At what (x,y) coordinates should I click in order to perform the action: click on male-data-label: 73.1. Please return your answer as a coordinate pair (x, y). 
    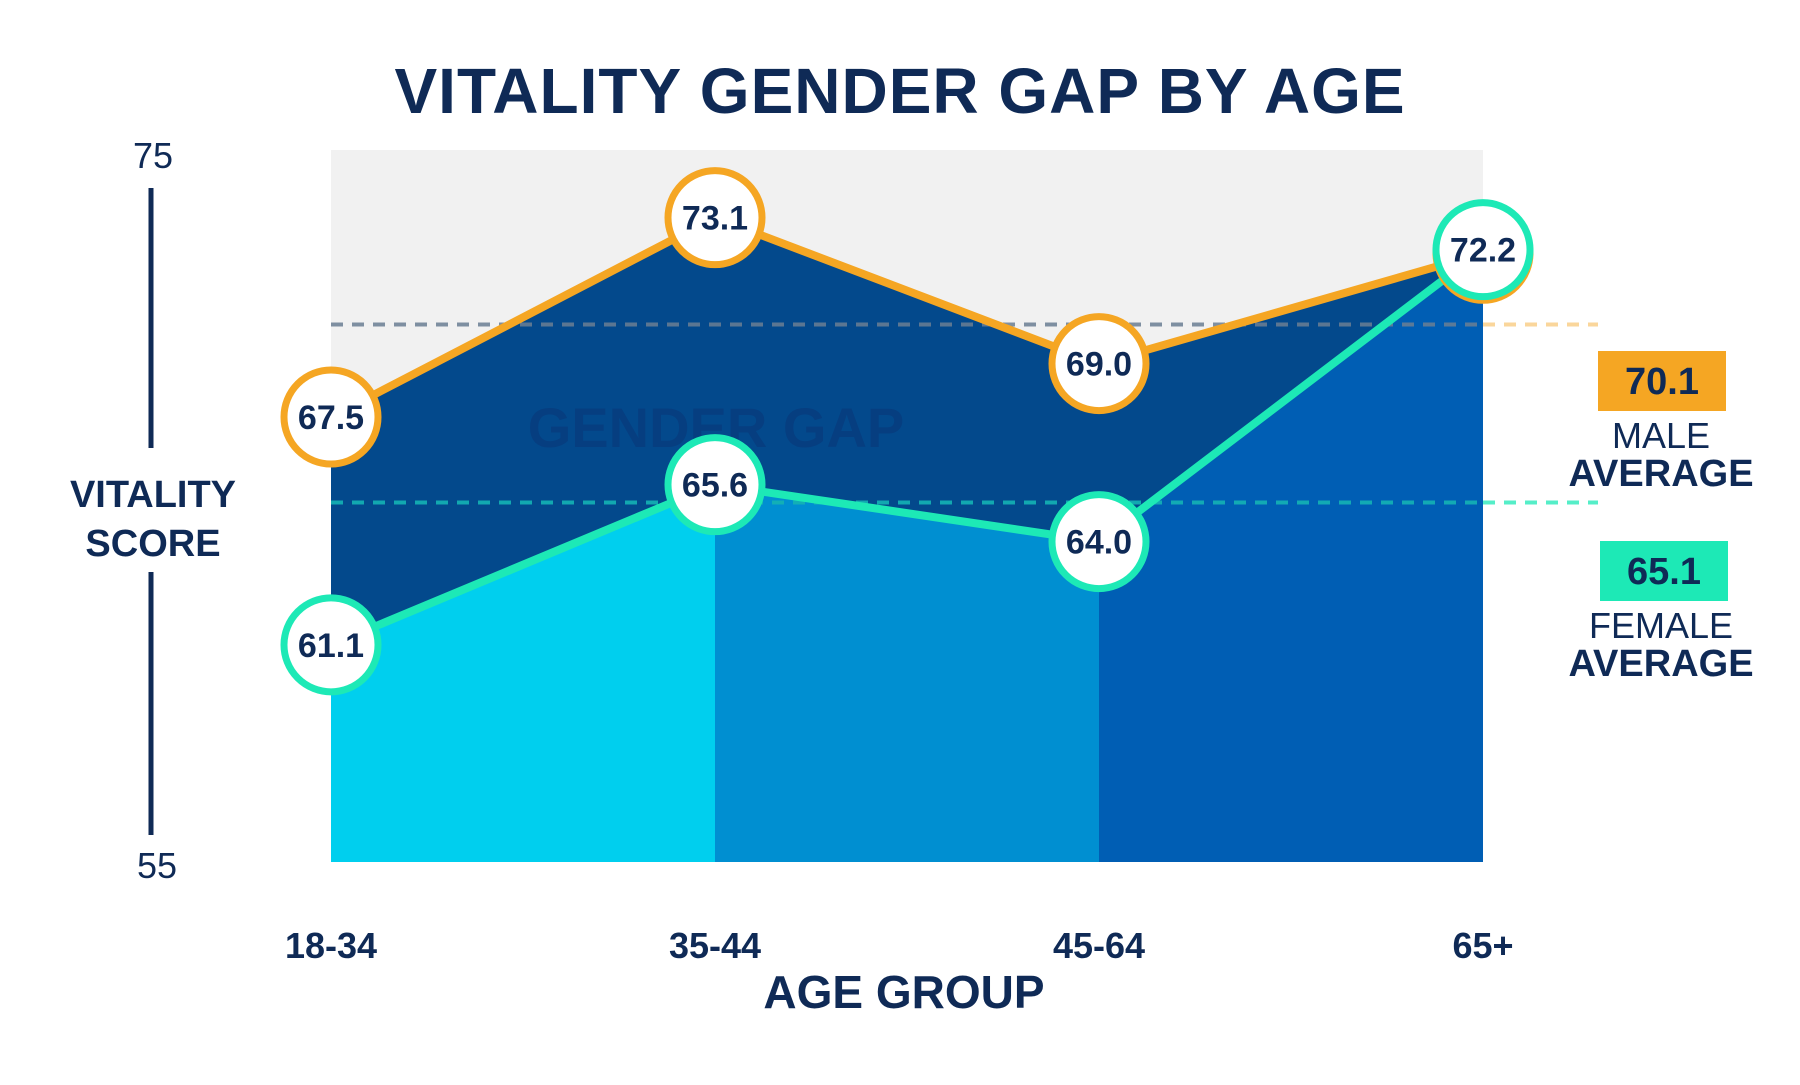
    Looking at the image, I should click on (715, 219).